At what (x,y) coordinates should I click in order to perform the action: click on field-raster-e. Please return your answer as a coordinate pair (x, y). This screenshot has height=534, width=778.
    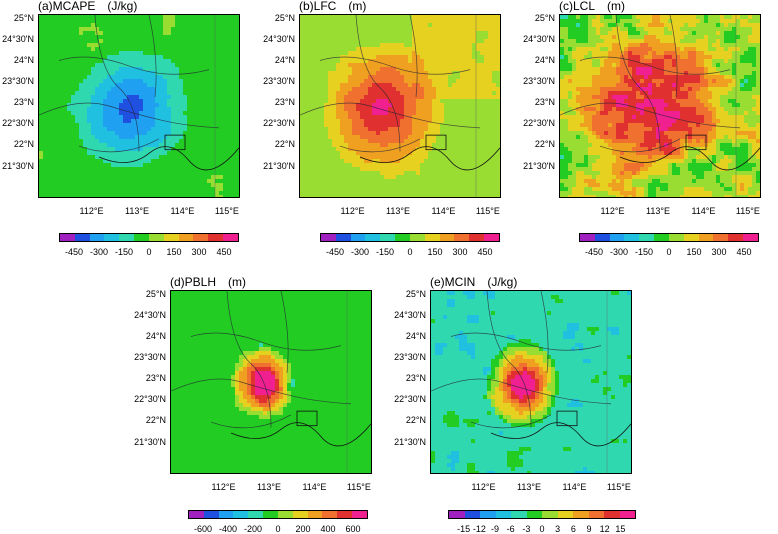
    Looking at the image, I should click on (531, 382).